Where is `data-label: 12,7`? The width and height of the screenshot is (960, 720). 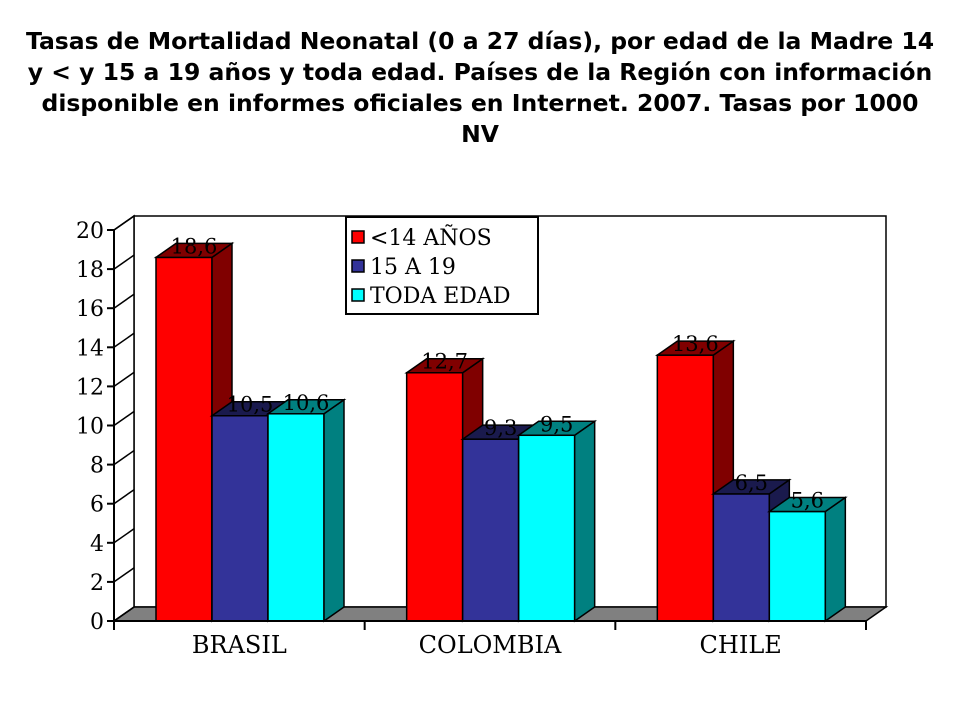 data-label: 12,7 is located at coordinates (444, 362).